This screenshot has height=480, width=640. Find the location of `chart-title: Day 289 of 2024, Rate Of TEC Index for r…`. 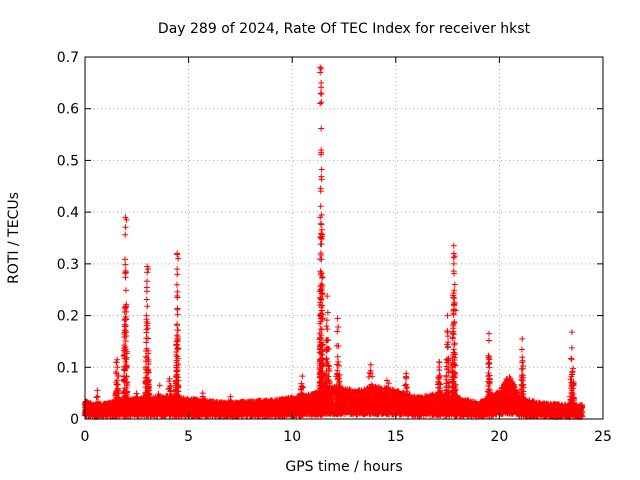

chart-title: Day 289 of 2024, Rate Of TEC Index for r… is located at coordinates (344, 29).